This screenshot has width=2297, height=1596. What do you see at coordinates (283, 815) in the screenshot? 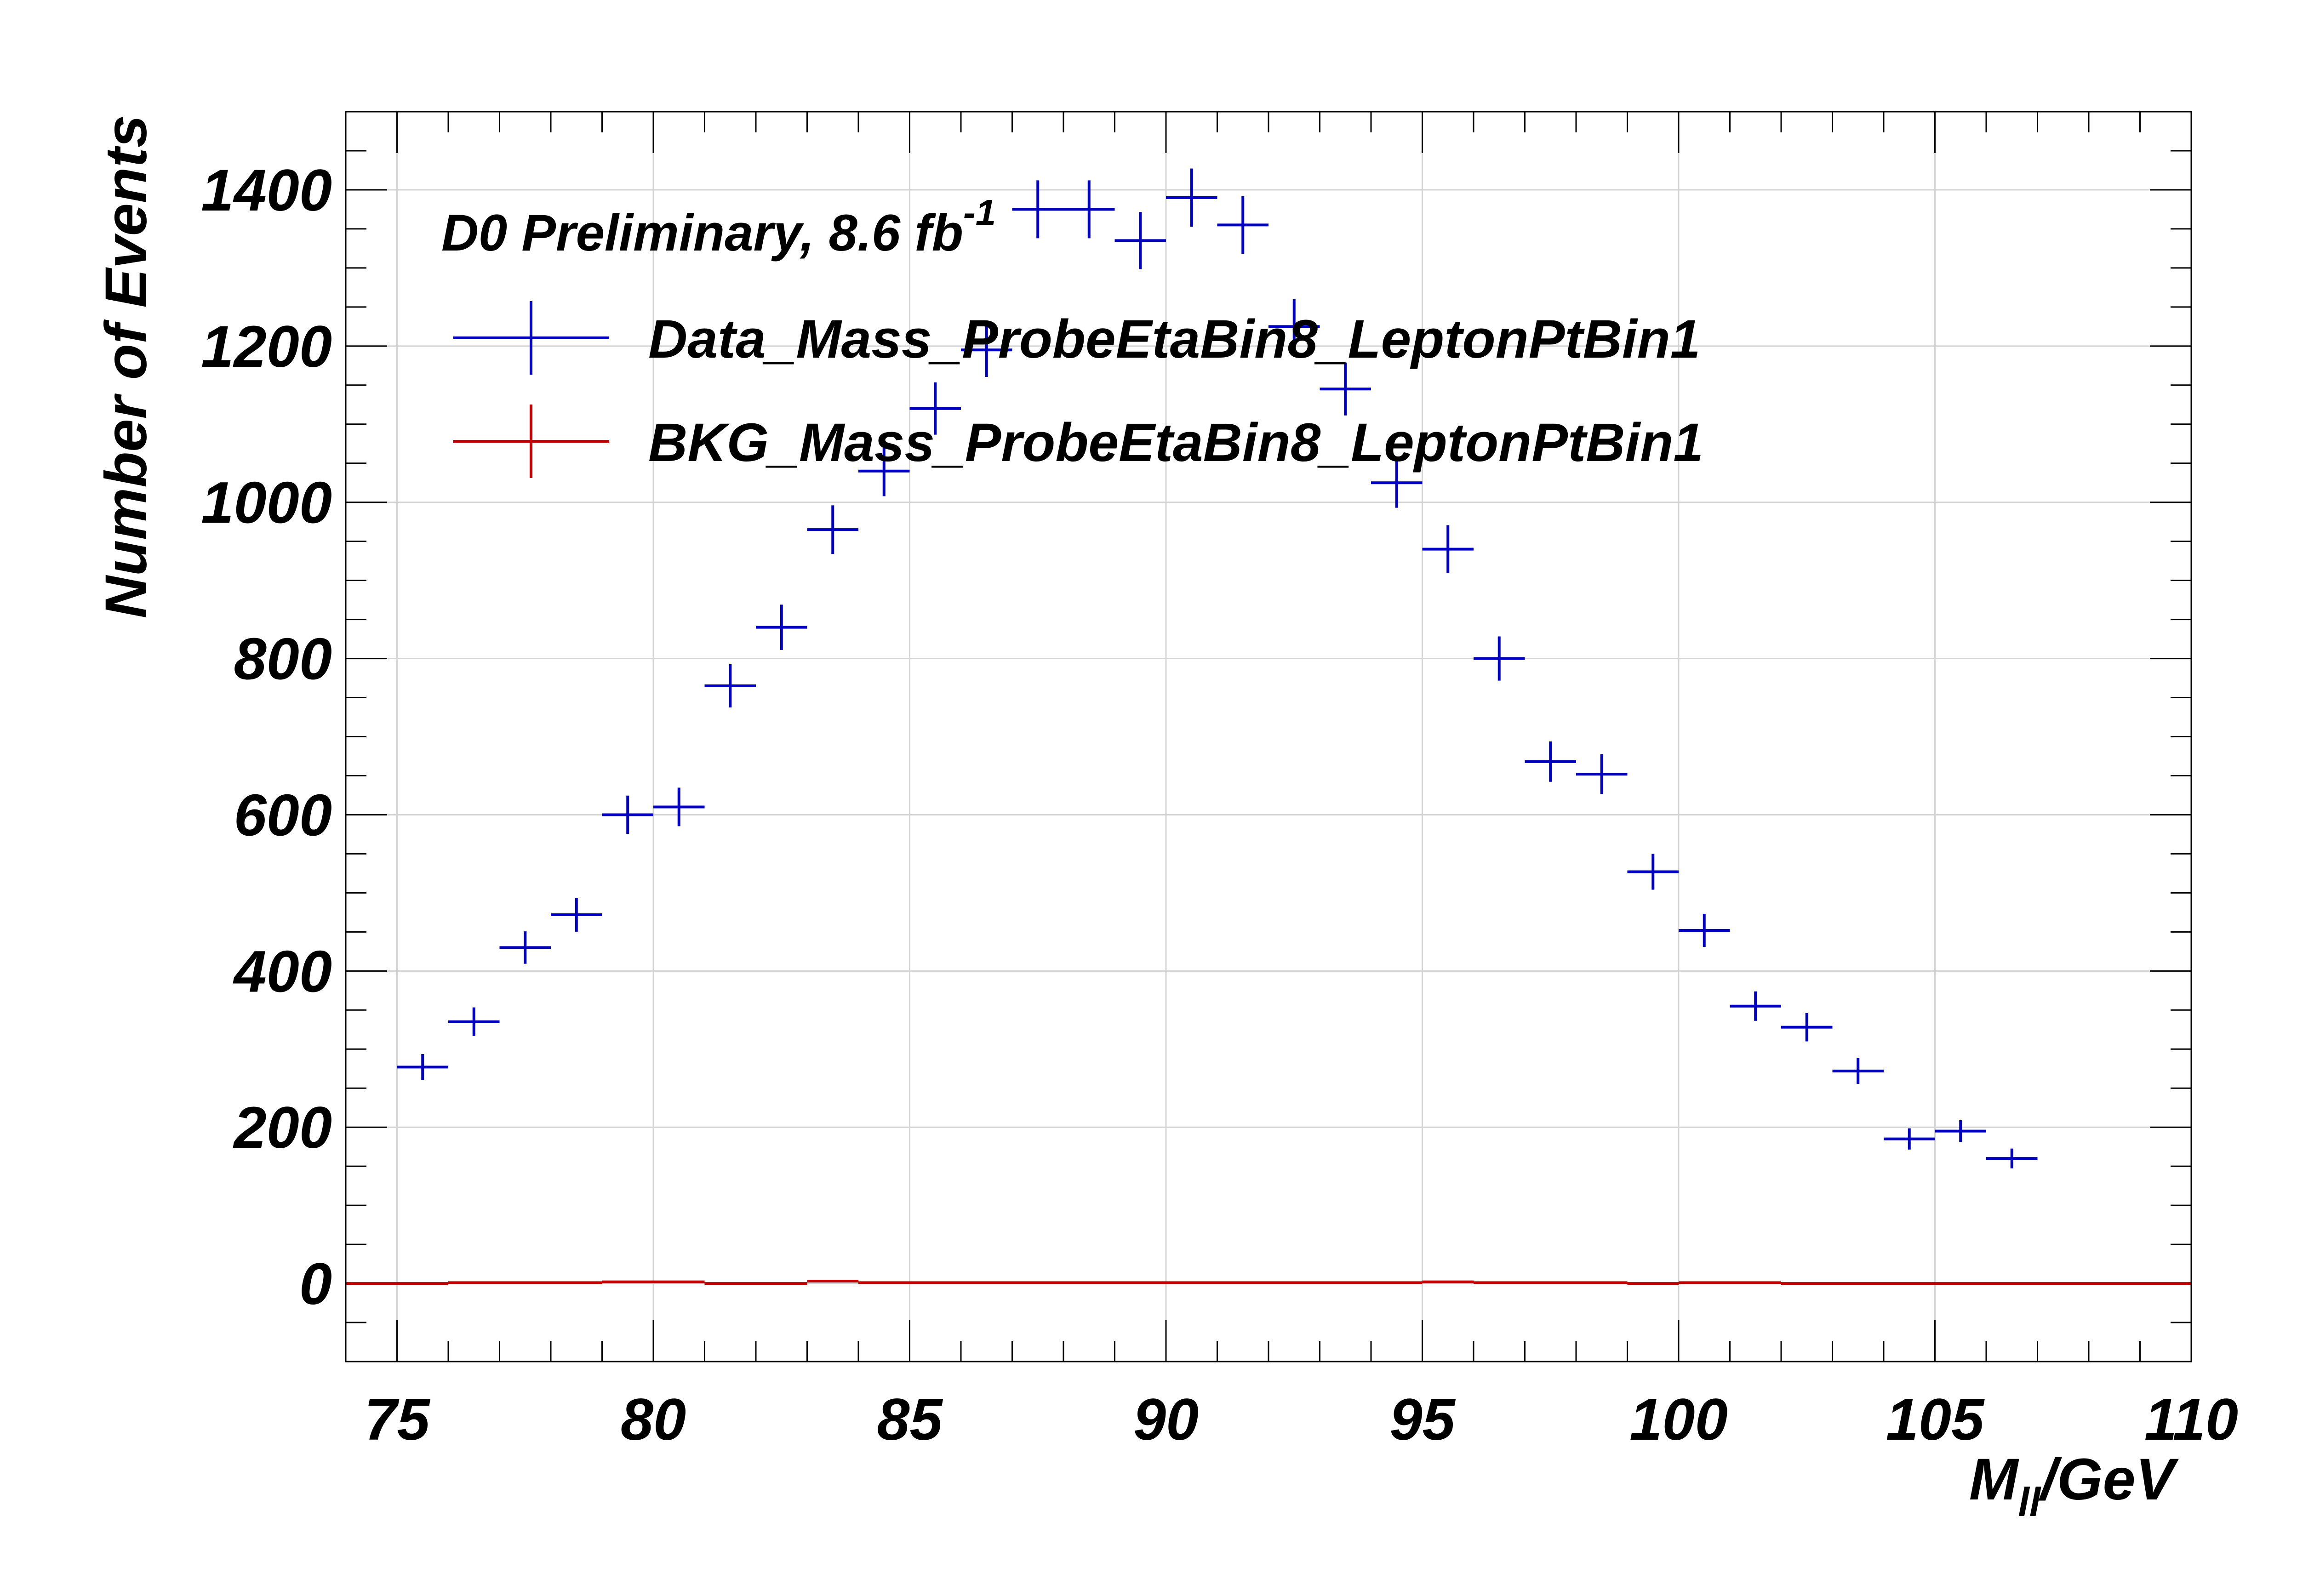
I see `y-tick-label: 600` at bounding box center [283, 815].